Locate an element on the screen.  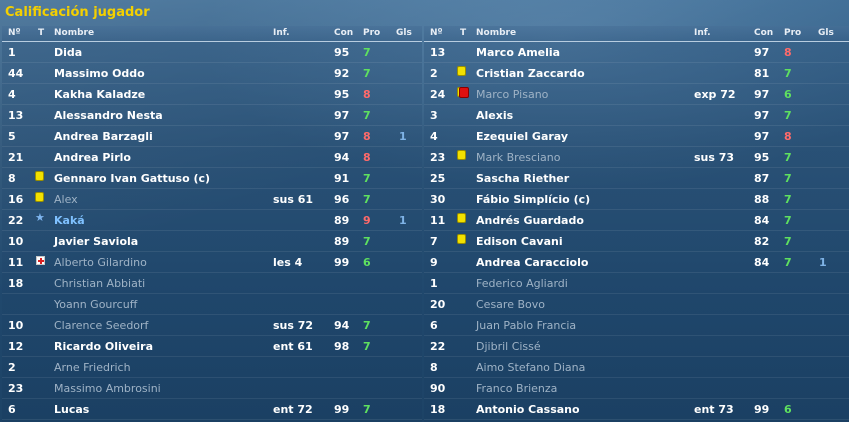
player-row: 16 Alex sus 61 96 7 is located at coordinates (212, 199).